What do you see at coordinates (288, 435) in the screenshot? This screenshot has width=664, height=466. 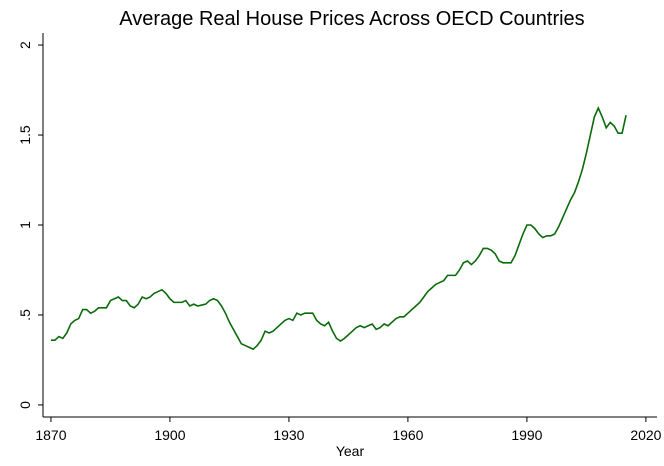 I see `x-tick-label: 1930` at bounding box center [288, 435].